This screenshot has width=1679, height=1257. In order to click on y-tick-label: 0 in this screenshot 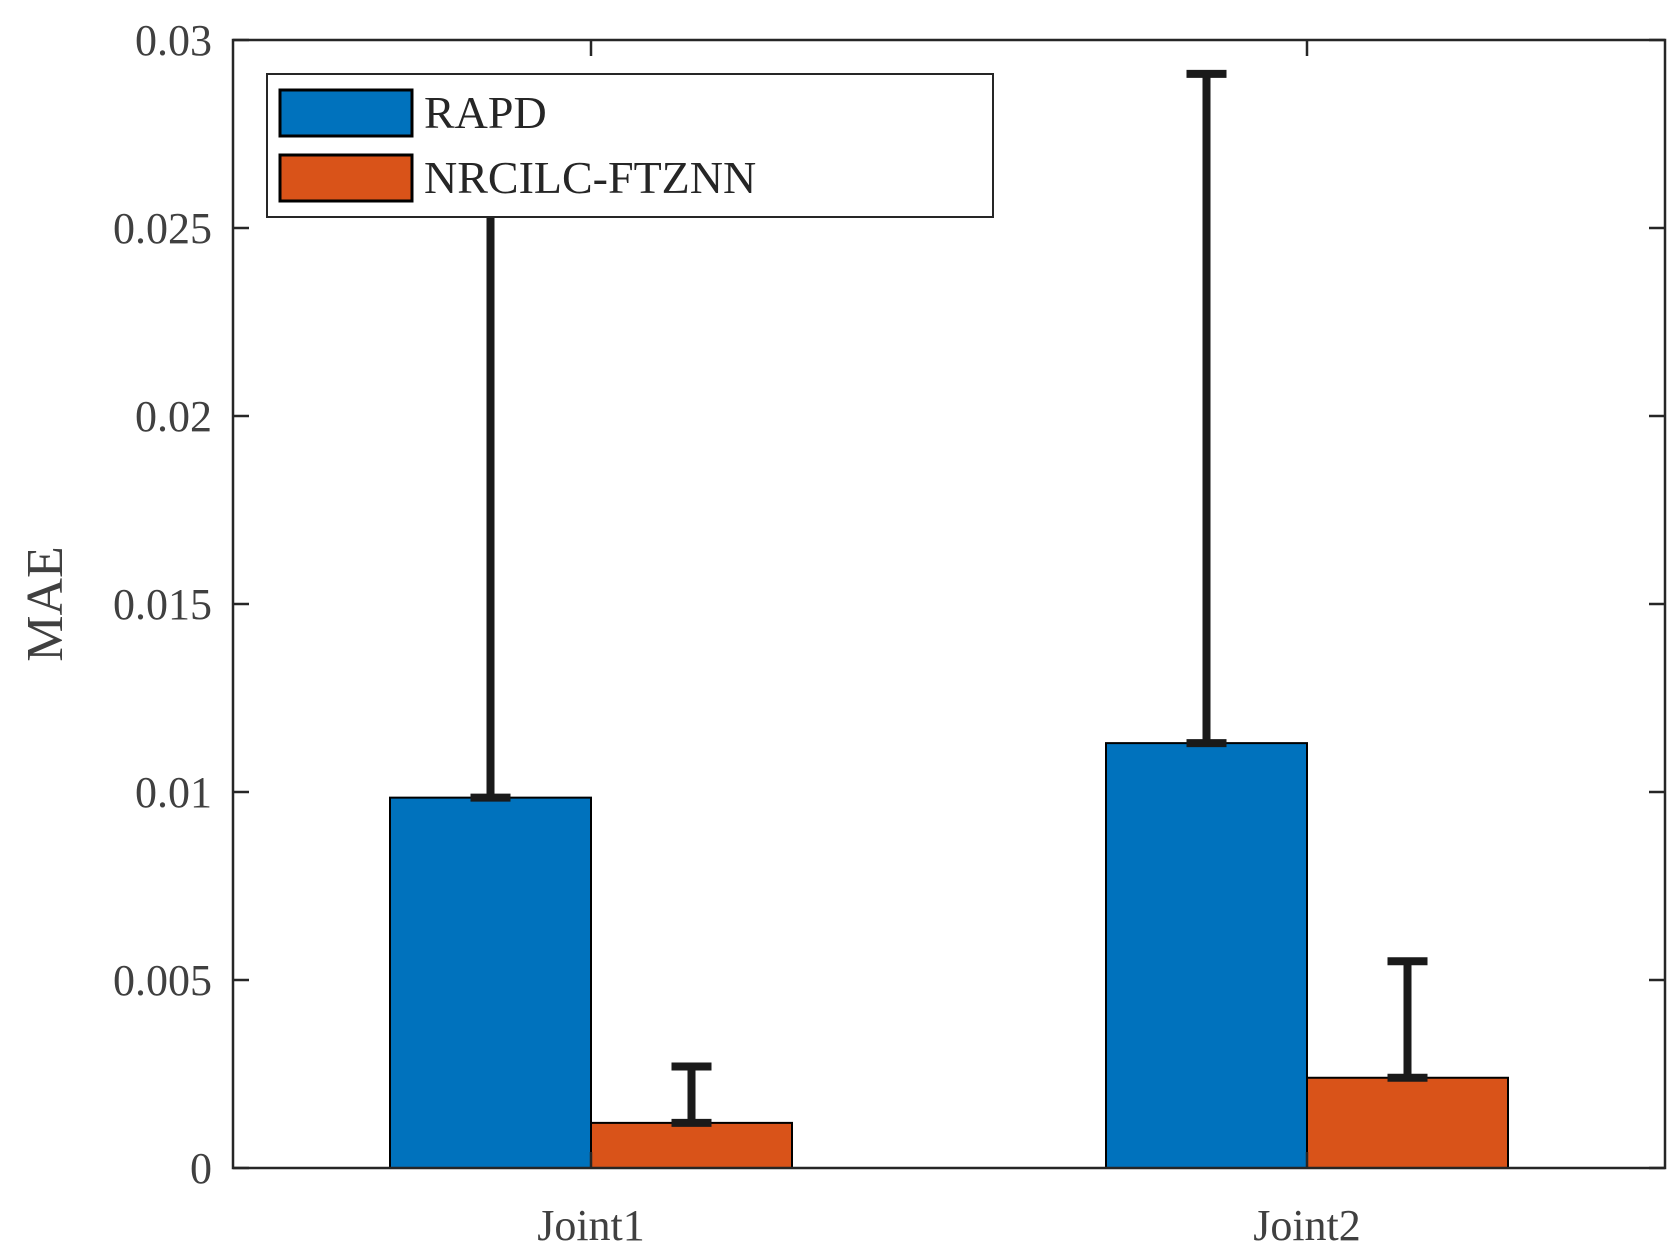, I will do `click(201, 1168)`.